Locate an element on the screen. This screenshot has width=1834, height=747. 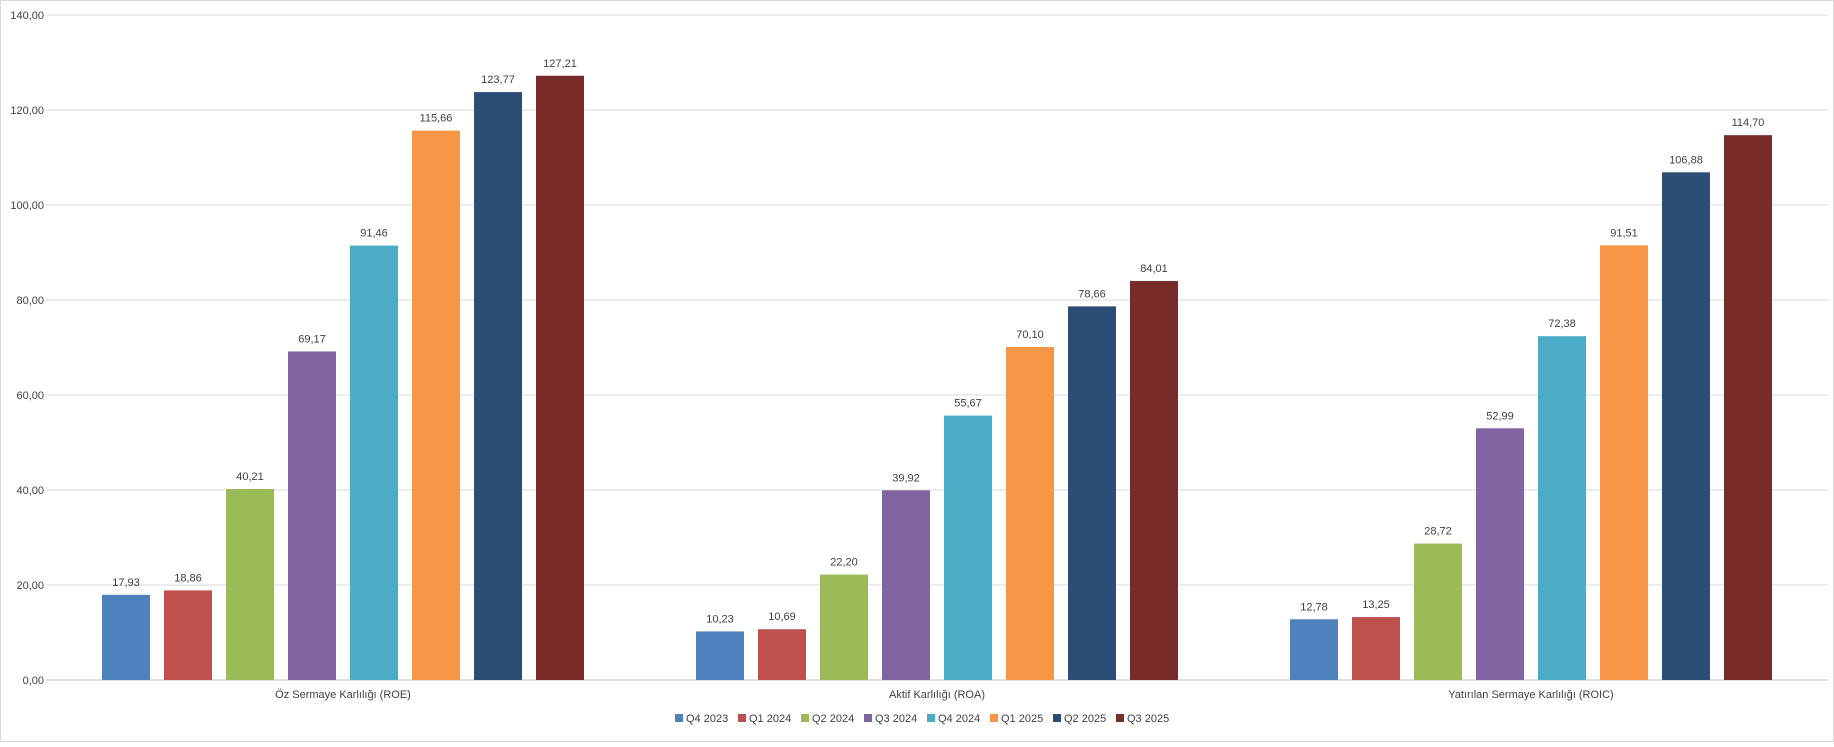
data-label: 72,38 is located at coordinates (1562, 324).